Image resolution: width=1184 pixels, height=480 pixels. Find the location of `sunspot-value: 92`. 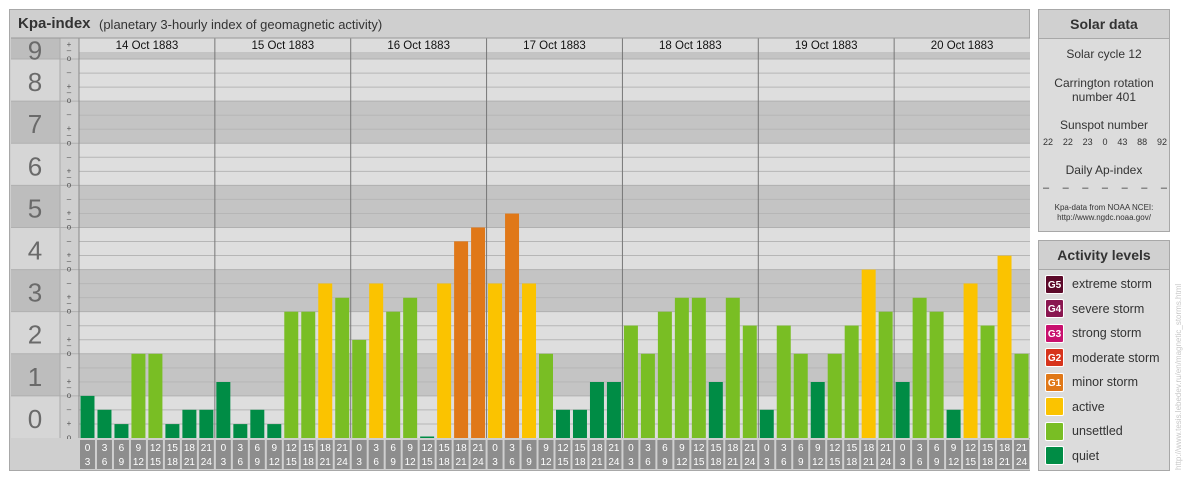

sunspot-value: 92 is located at coordinates (1161, 142).